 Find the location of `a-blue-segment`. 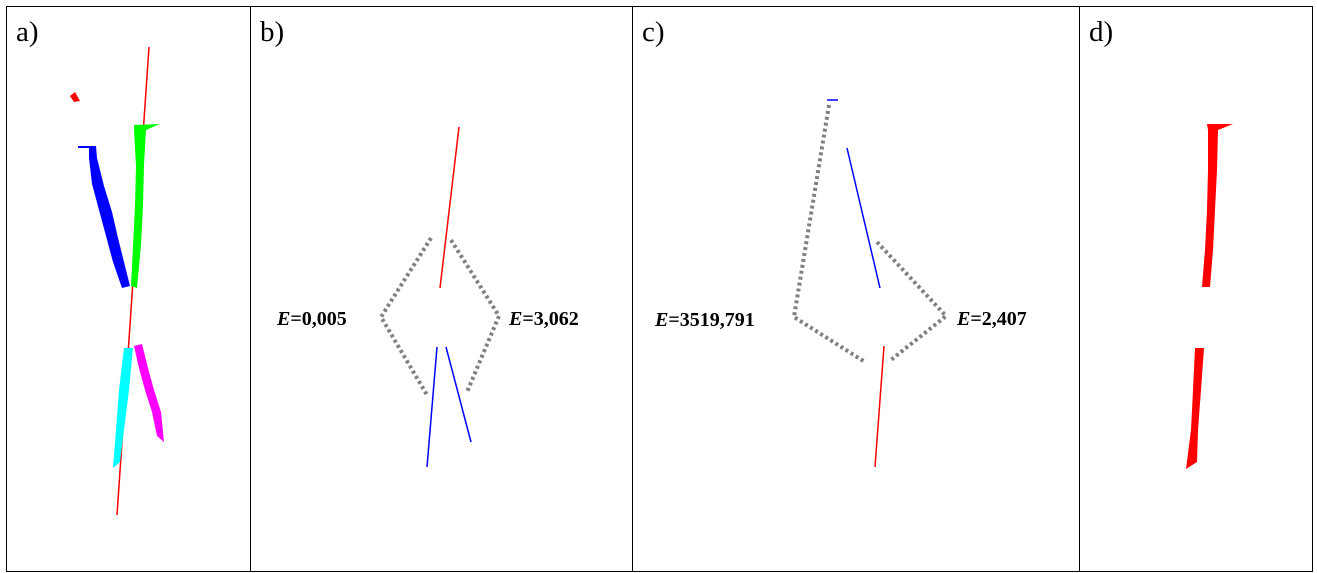

a-blue-segment is located at coordinates (104, 217).